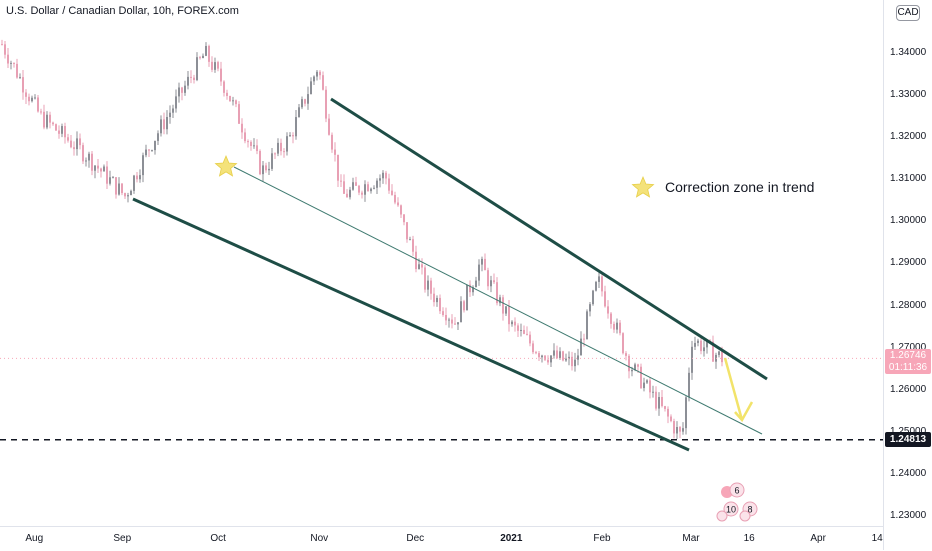 The height and width of the screenshot is (551, 932). Describe the element at coordinates (226, 165) in the screenshot. I see `star-marker-icon` at that location.